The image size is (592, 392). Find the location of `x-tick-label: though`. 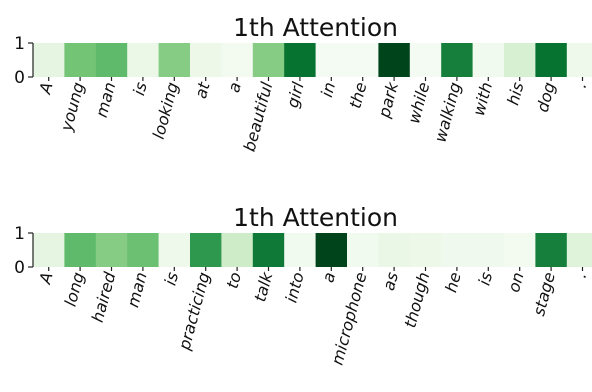

x-tick-label: though is located at coordinates (416, 300).